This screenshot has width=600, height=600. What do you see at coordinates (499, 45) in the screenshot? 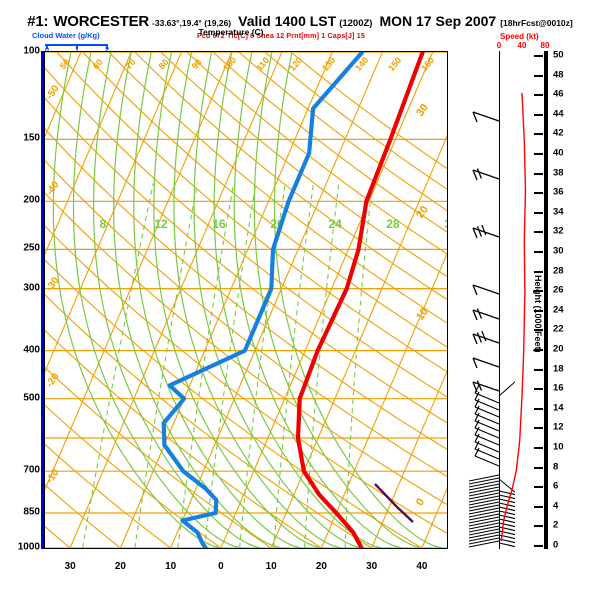
I see `speed-tick-label: 0` at bounding box center [499, 45].